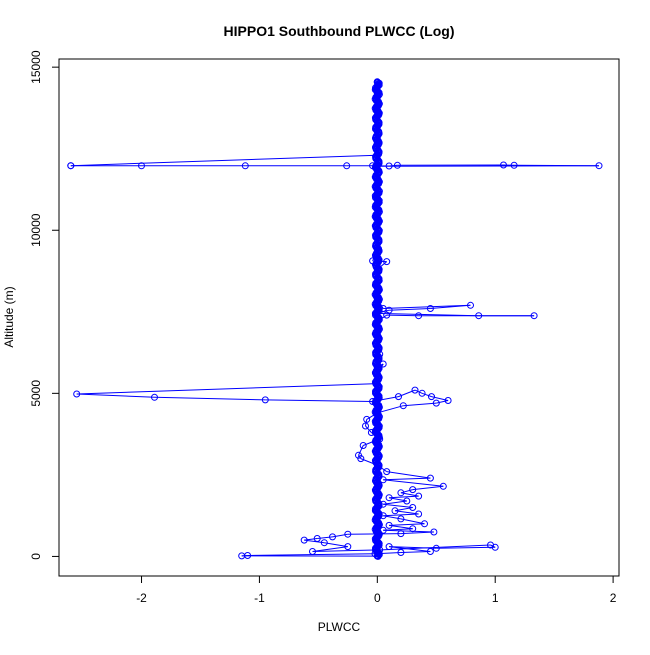 This screenshot has height=655, width=650. What do you see at coordinates (36, 556) in the screenshot?
I see `y-tick-label: 0` at bounding box center [36, 556].